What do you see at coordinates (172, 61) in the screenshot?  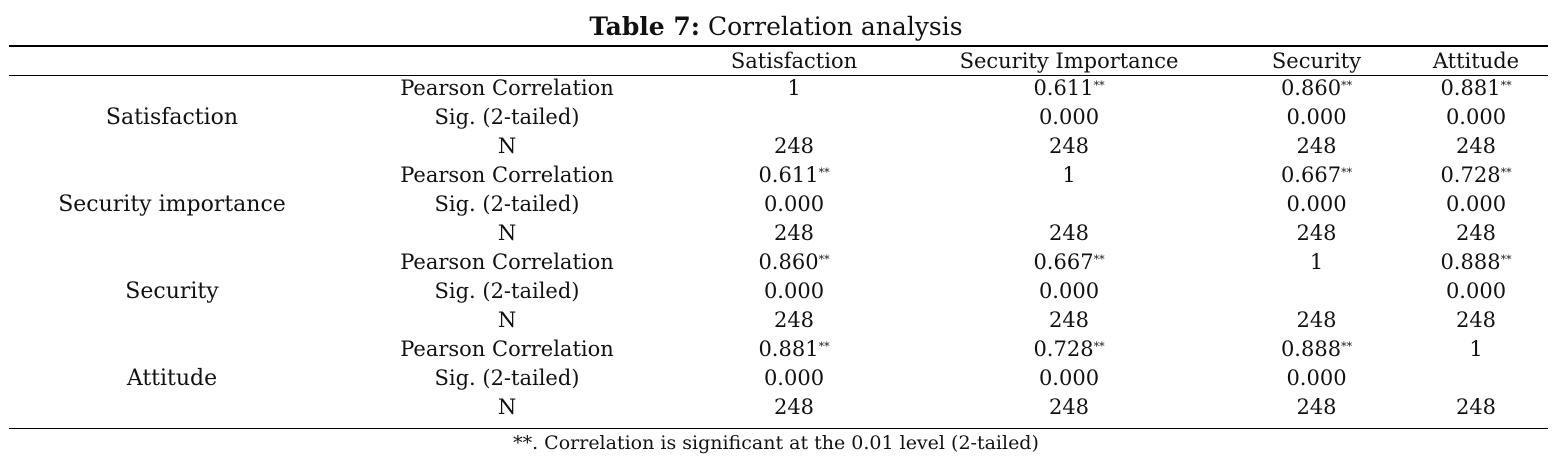 I see `header-empty-variable` at bounding box center [172, 61].